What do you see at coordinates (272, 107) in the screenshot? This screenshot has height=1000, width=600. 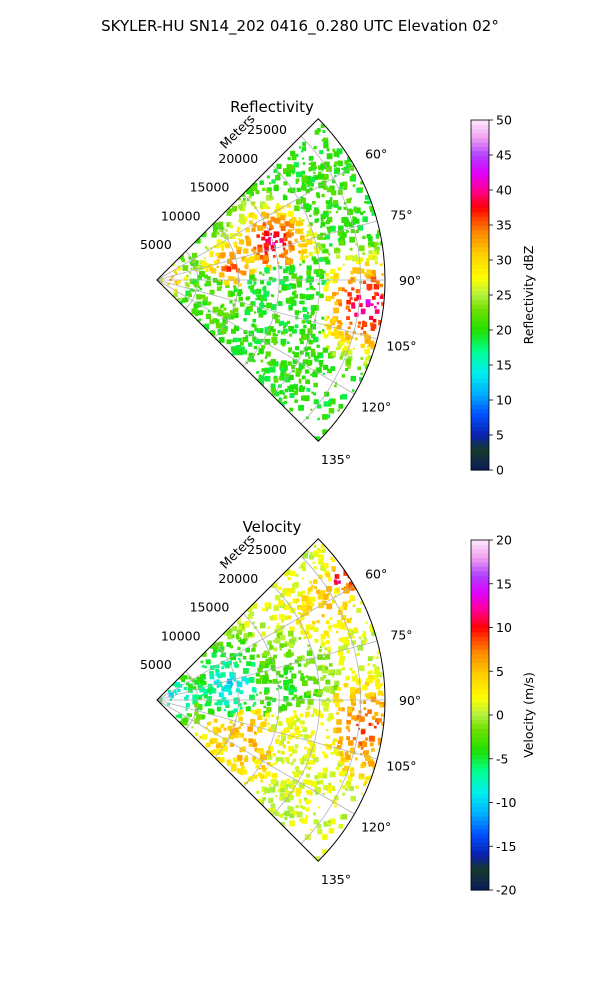 I see `reflectivity-title: Reflectivity` at bounding box center [272, 107].